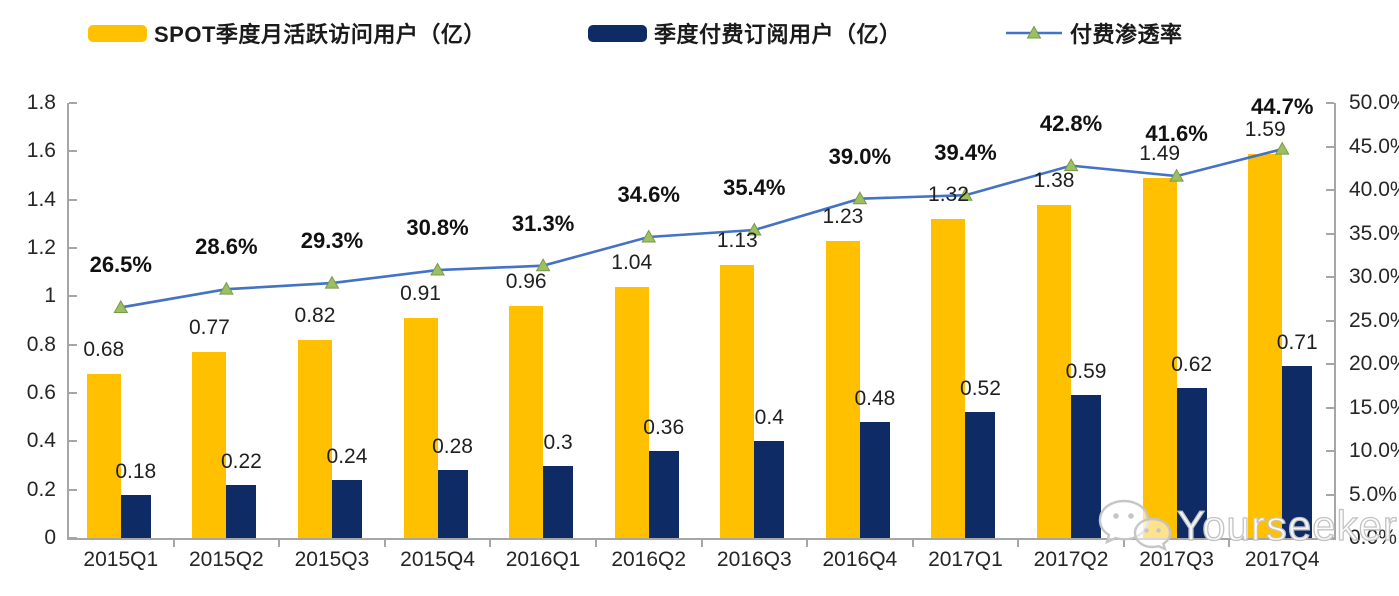 This screenshot has height=596, width=1399. What do you see at coordinates (41, 344) in the screenshot?
I see `left-axis-tick-label: 0.8` at bounding box center [41, 344].